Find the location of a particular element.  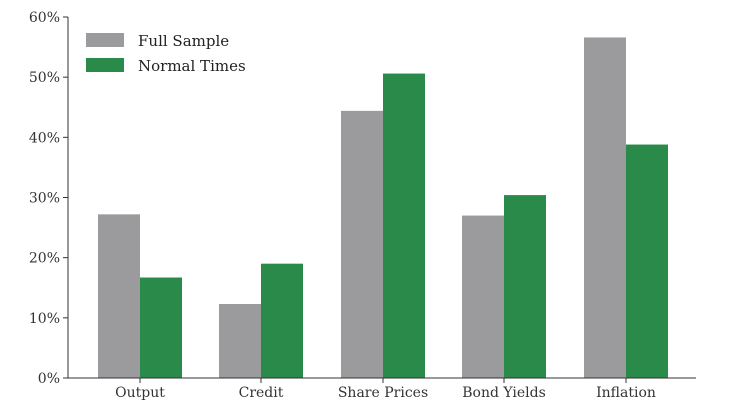

bar-normal-times-bond-yields is located at coordinates (525, 286).